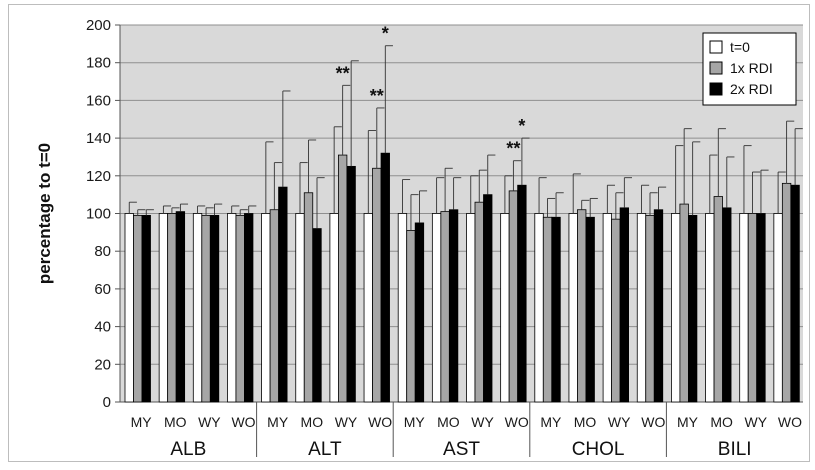 The width and height of the screenshot is (815, 470). What do you see at coordinates (786, 292) in the screenshot?
I see `bar-BILI-WO-1x RDI` at bounding box center [786, 292].